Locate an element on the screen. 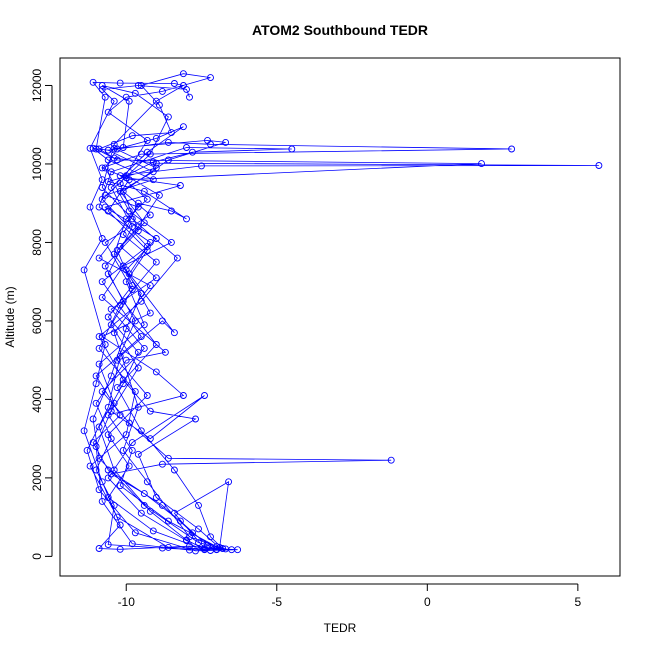 The width and height of the screenshot is (650, 650). y-tick-label: 12000 is located at coordinates (37, 85).